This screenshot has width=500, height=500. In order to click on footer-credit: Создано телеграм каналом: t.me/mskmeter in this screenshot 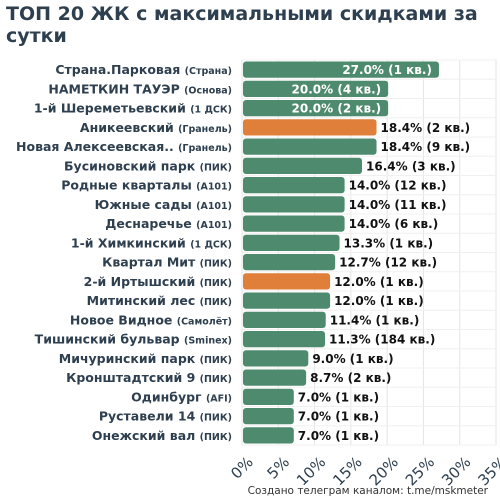, I will do `click(367, 491)`.